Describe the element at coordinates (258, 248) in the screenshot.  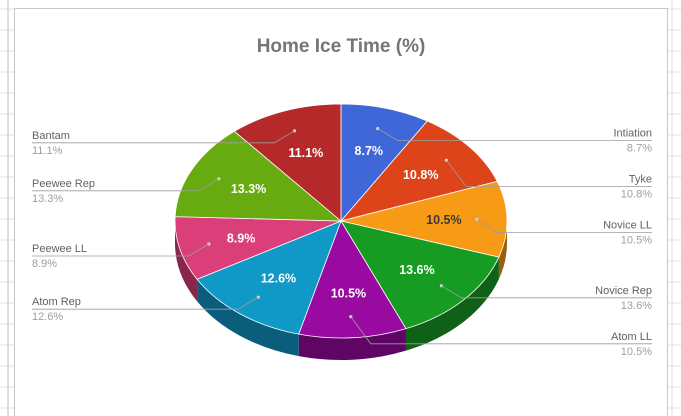
I see `slice-peewee-ll` at that location.